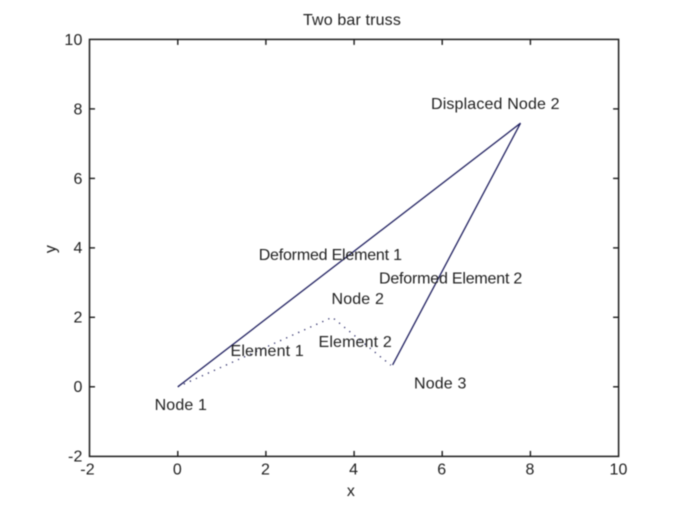 The width and height of the screenshot is (683, 512). What do you see at coordinates (352, 20) in the screenshot?
I see `svg-text: Two bar truss` at bounding box center [352, 20].